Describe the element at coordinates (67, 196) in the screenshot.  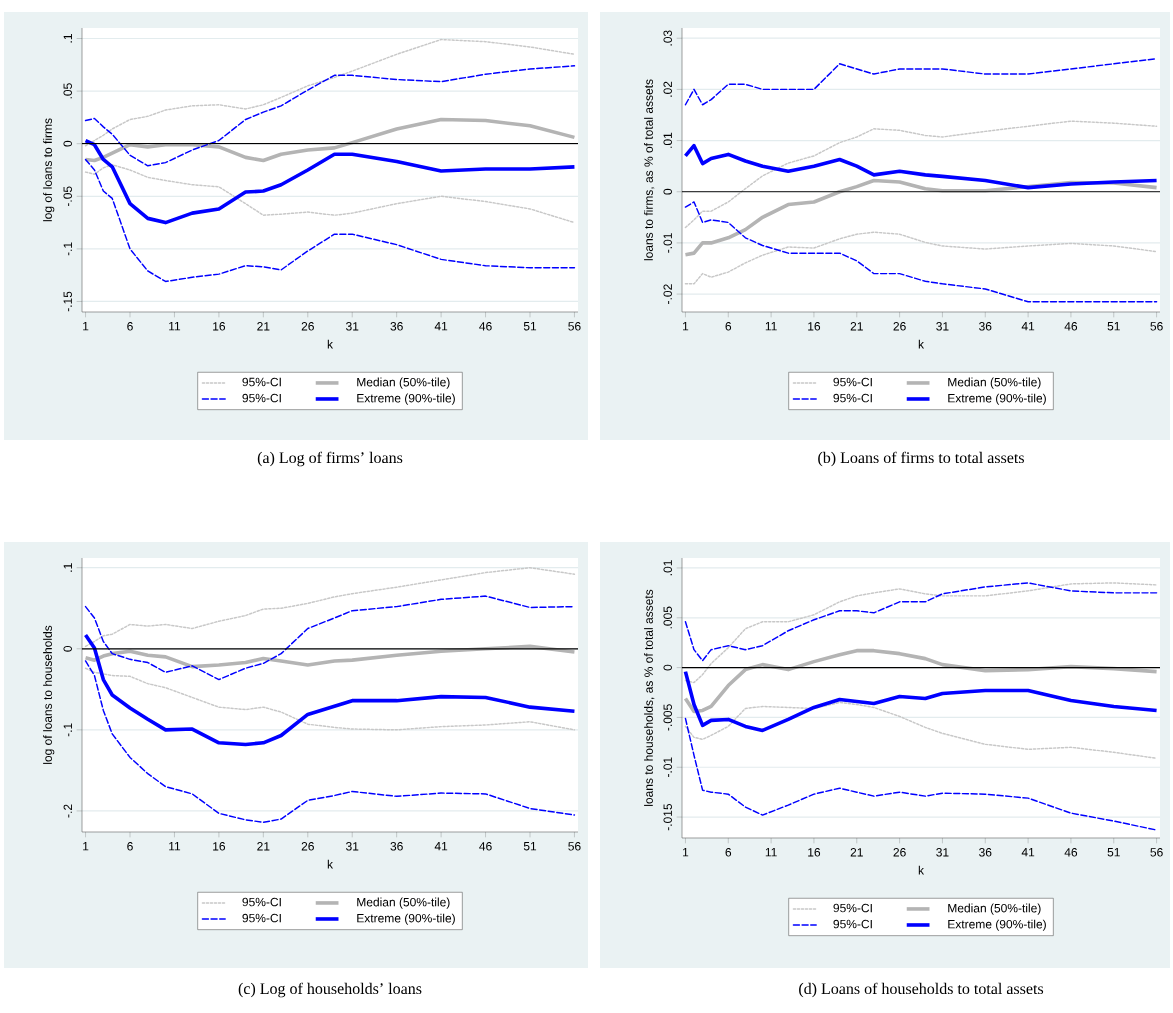
I see `y-tick-label: -.05` at that location.